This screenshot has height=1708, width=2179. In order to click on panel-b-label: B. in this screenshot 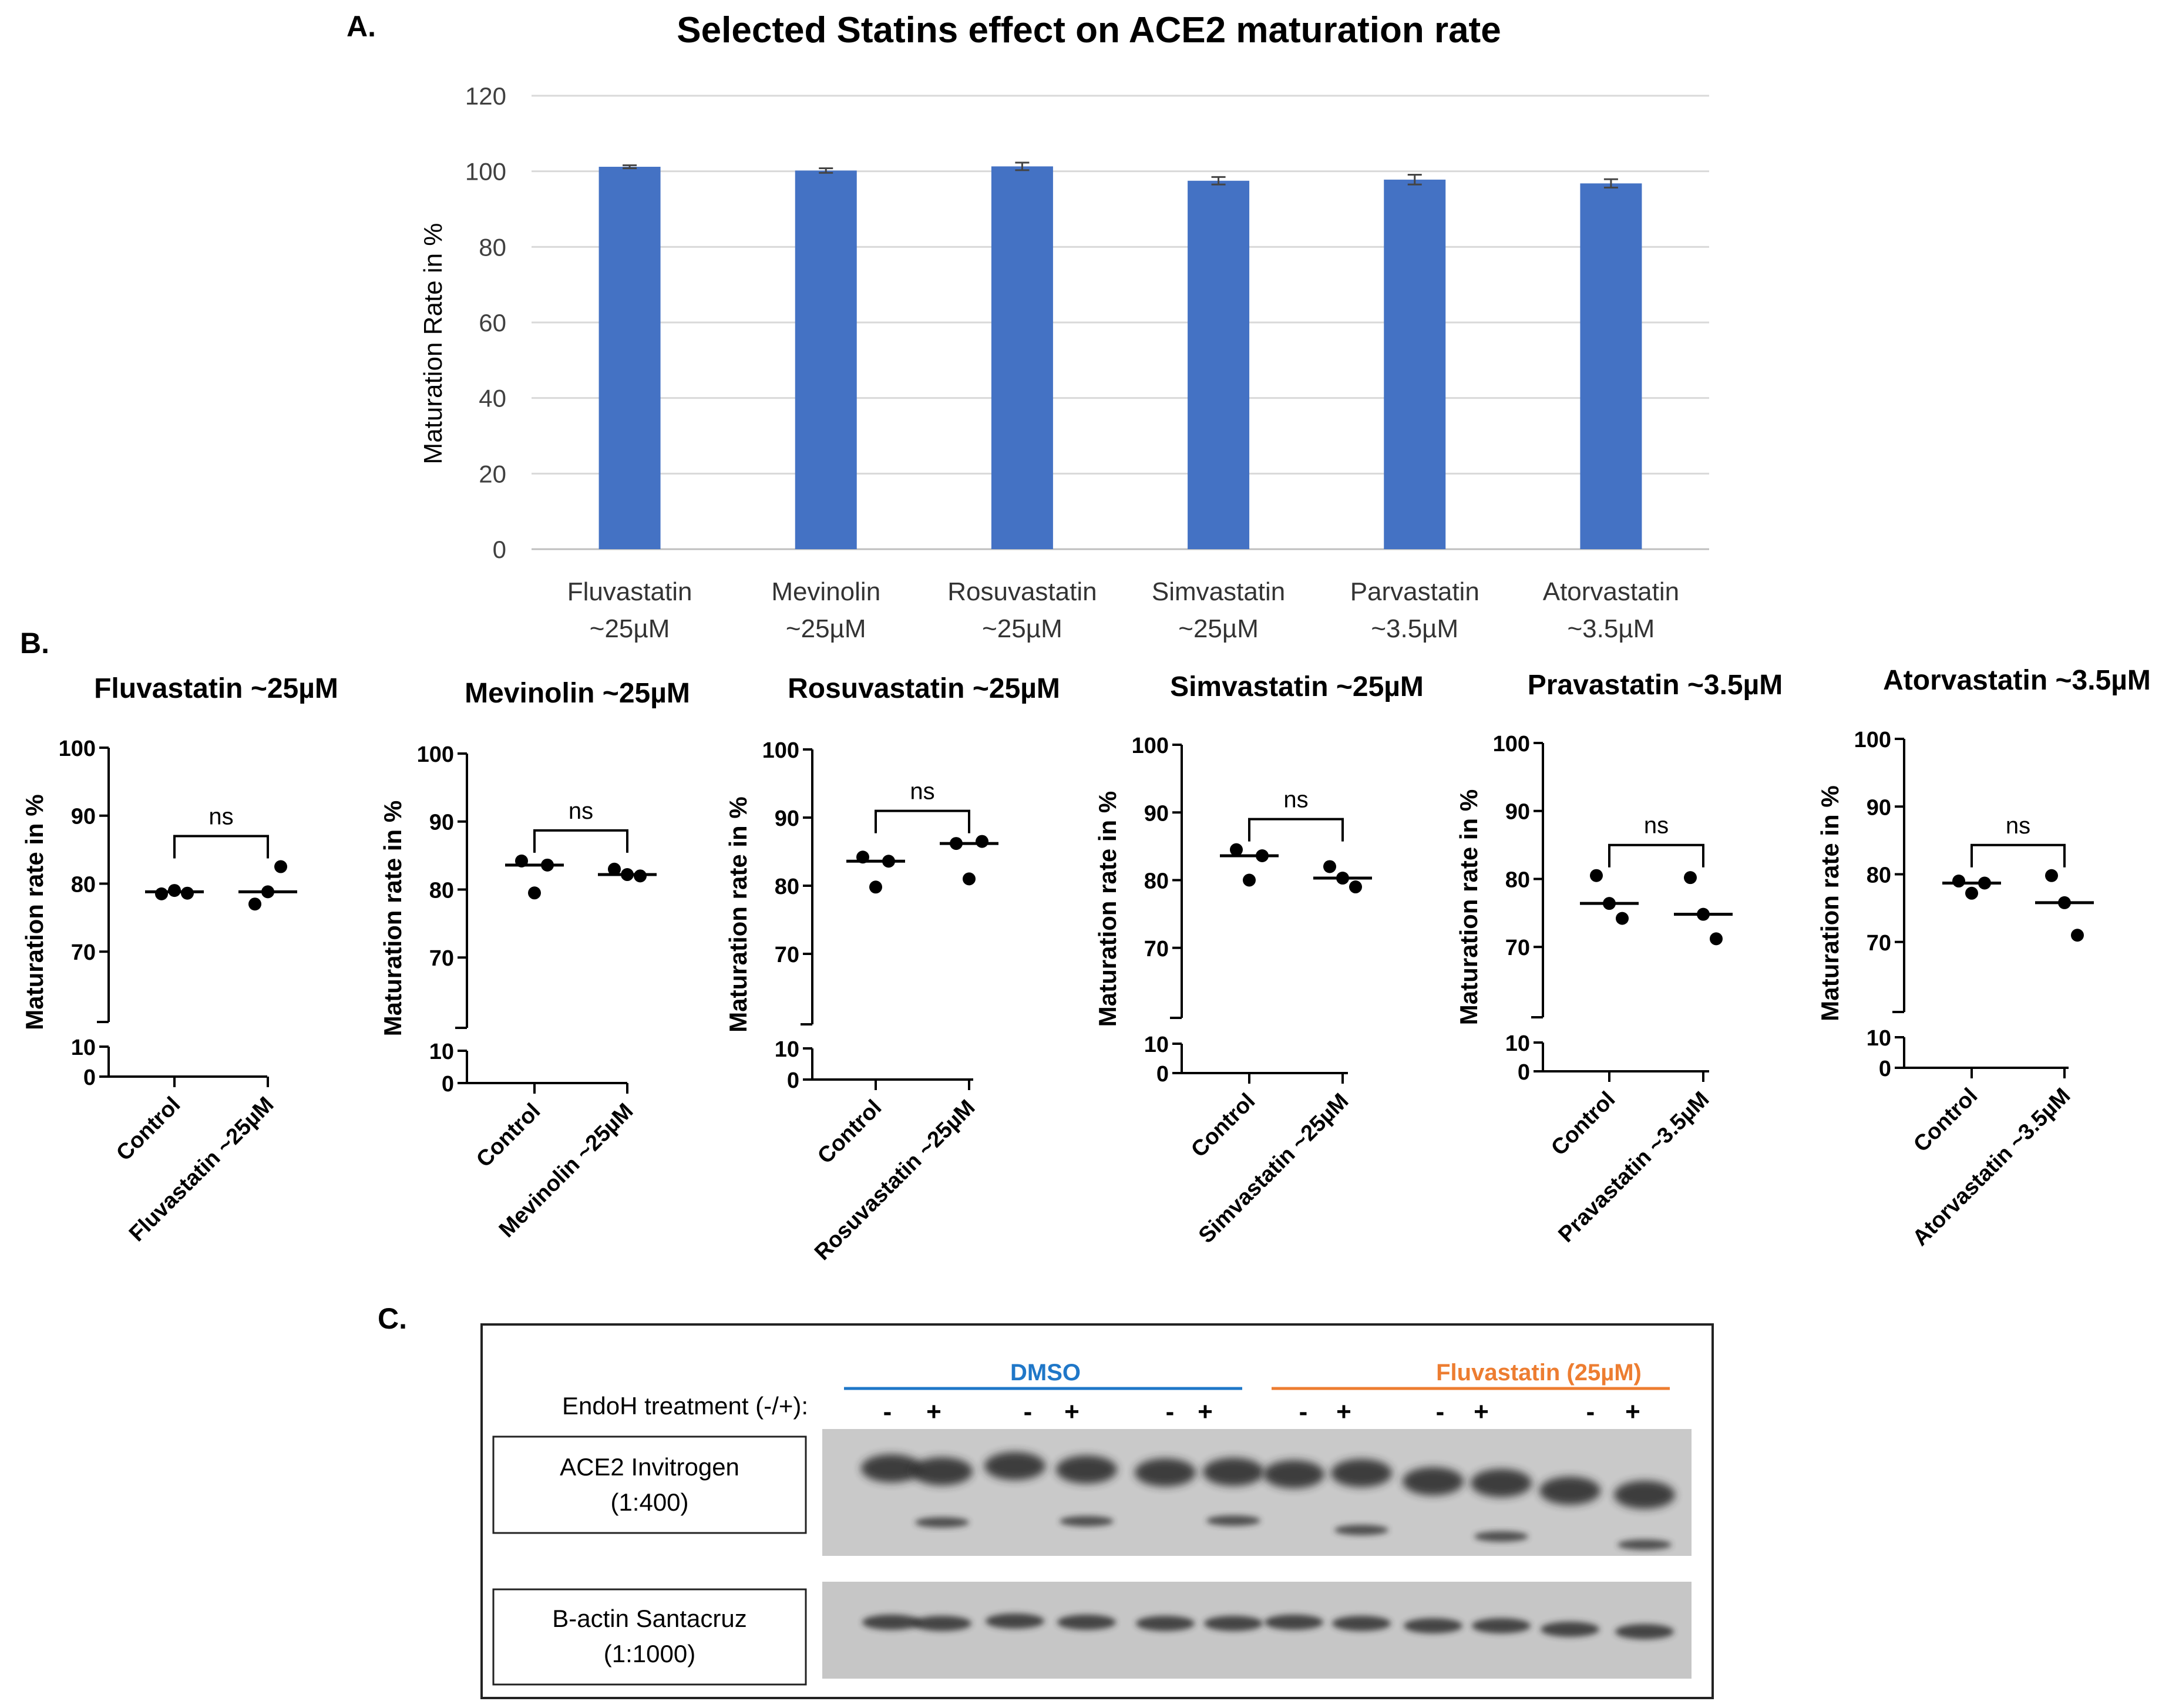, I will do `click(34, 643)`.